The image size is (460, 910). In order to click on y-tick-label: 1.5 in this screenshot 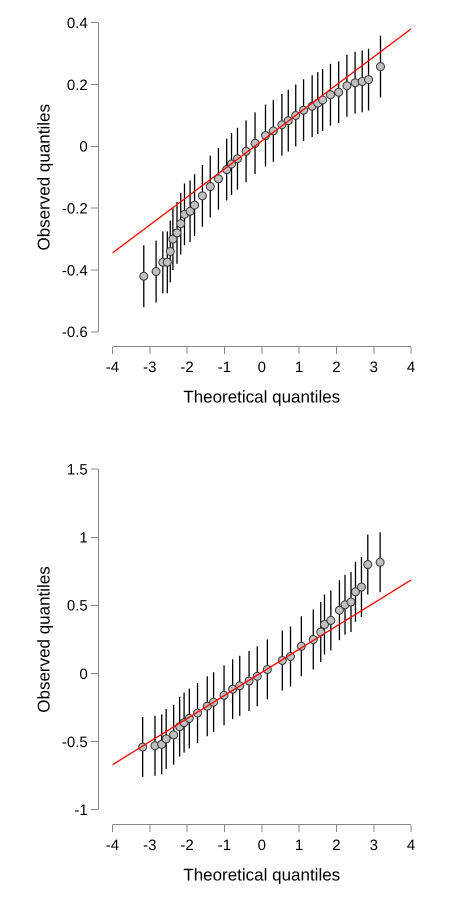, I will do `click(77, 469)`.